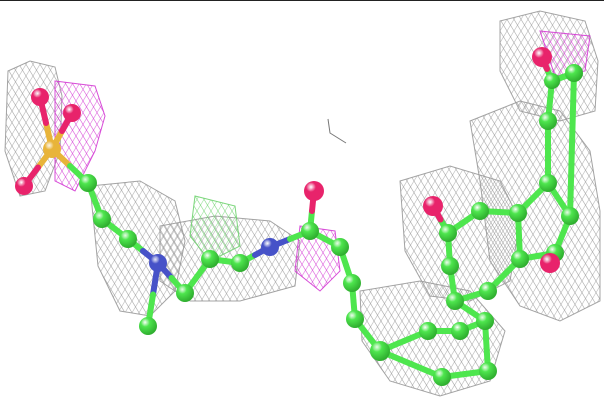 The width and height of the screenshot is (604, 407). I want to click on stray-mark, so click(337, 131).